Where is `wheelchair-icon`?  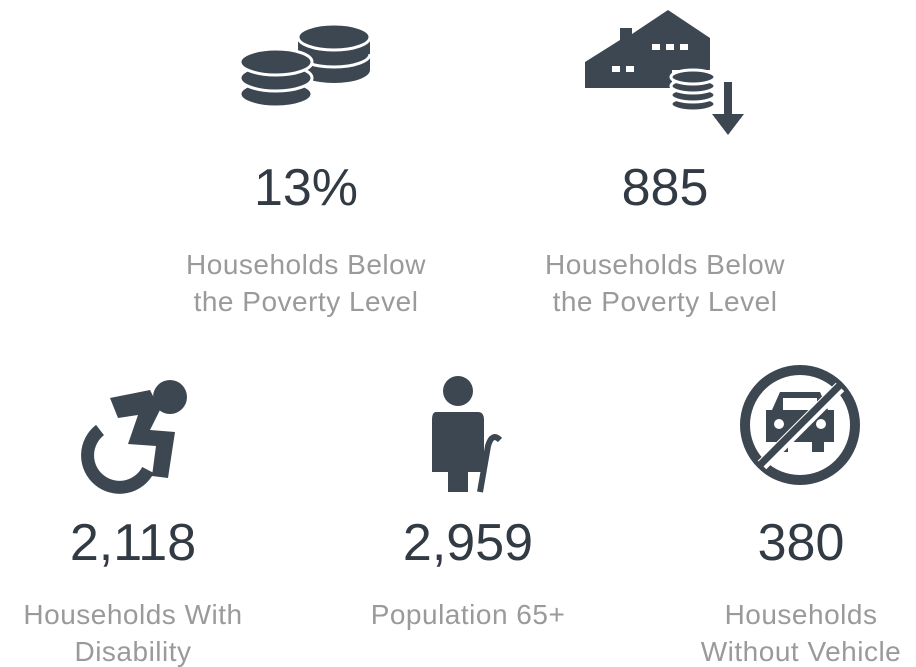 wheelchair-icon is located at coordinates (134, 437).